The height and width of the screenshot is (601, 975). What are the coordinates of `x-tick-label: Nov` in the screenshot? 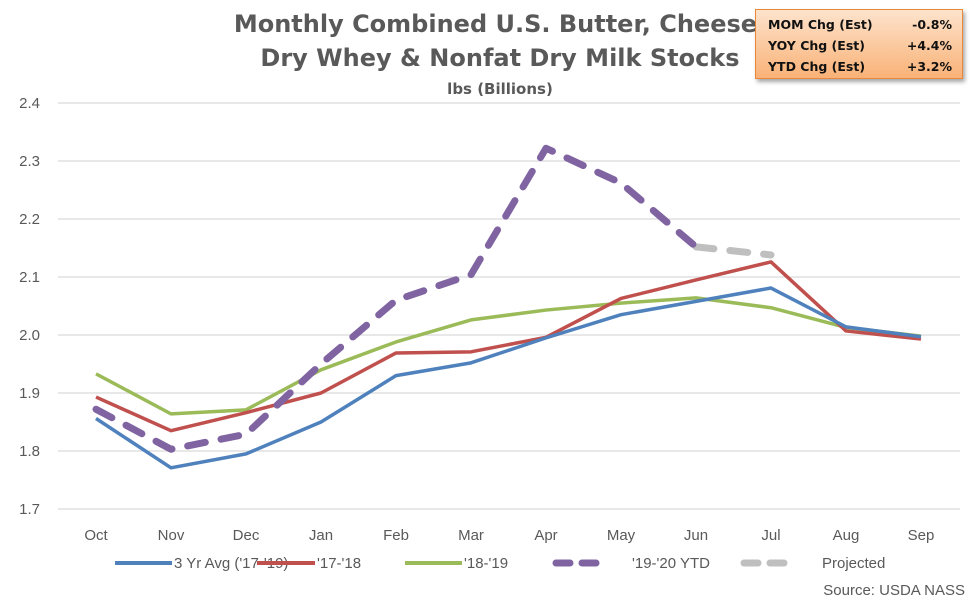 It's located at (171, 535).